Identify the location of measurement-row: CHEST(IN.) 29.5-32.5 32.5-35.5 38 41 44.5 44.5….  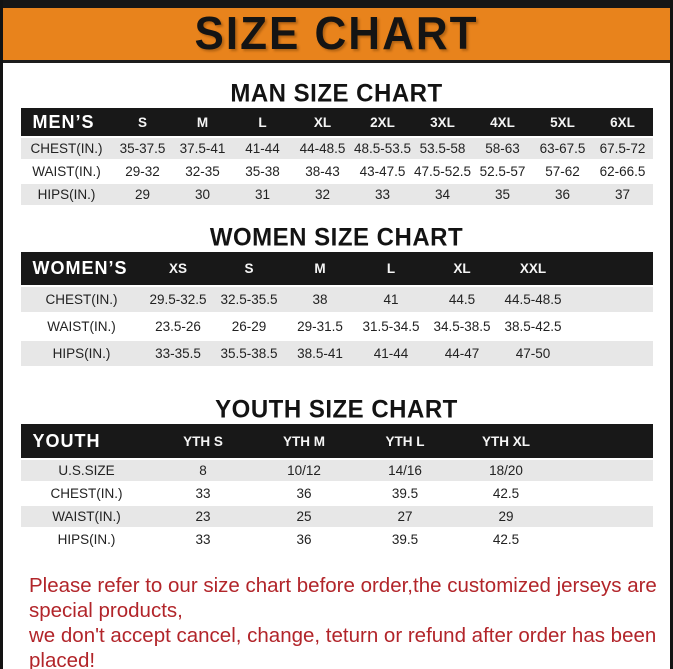
(336, 298).